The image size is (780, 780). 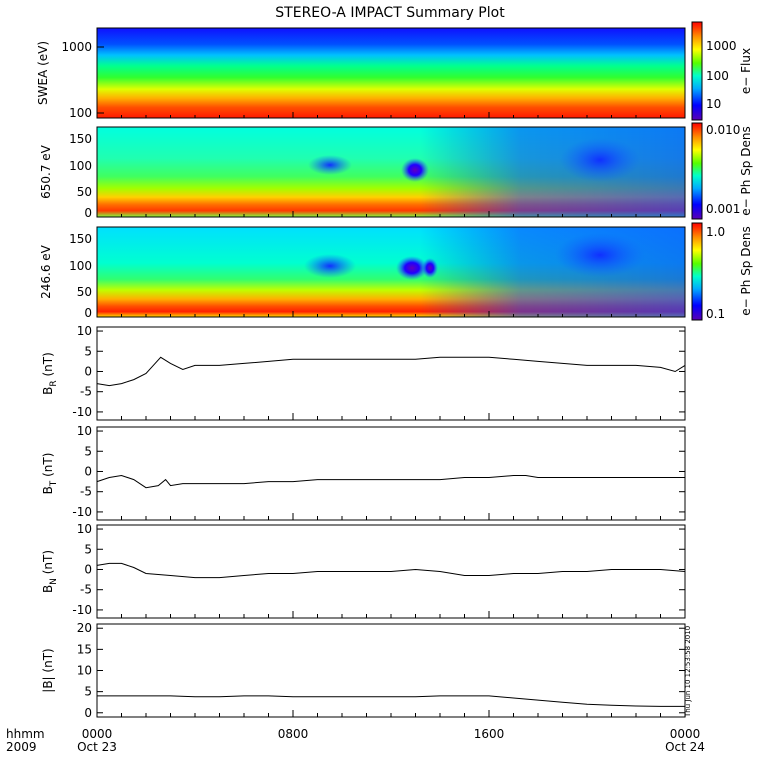 What do you see at coordinates (48, 670) in the screenshot?
I see `panel-ylabel: |B| (nT)` at bounding box center [48, 670].